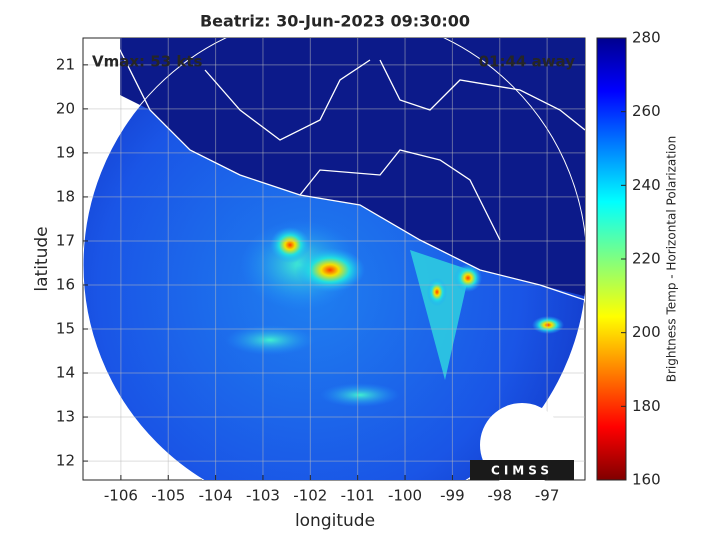 The width and height of the screenshot is (720, 540). What do you see at coordinates (527, 62) in the screenshot?
I see `annotation: 01:44 away` at bounding box center [527, 62].